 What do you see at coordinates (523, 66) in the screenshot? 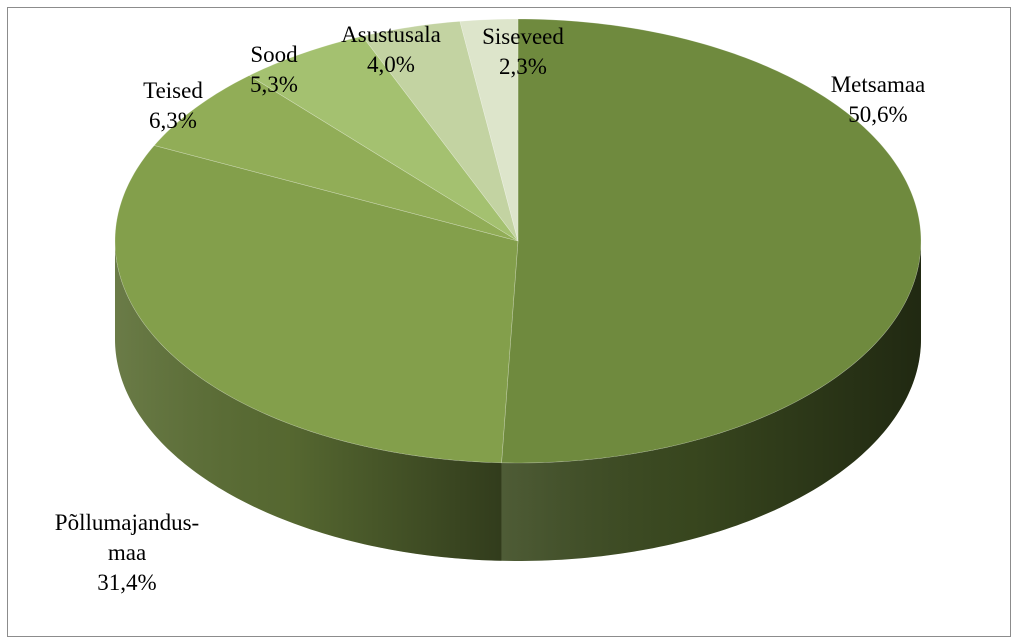
I see `label-siseveed-value: 2,3%` at bounding box center [523, 66].